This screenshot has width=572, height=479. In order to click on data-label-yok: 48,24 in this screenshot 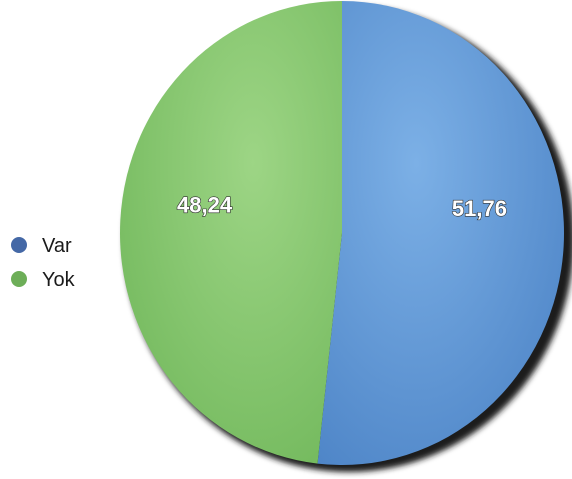, I will do `click(205, 205)`.